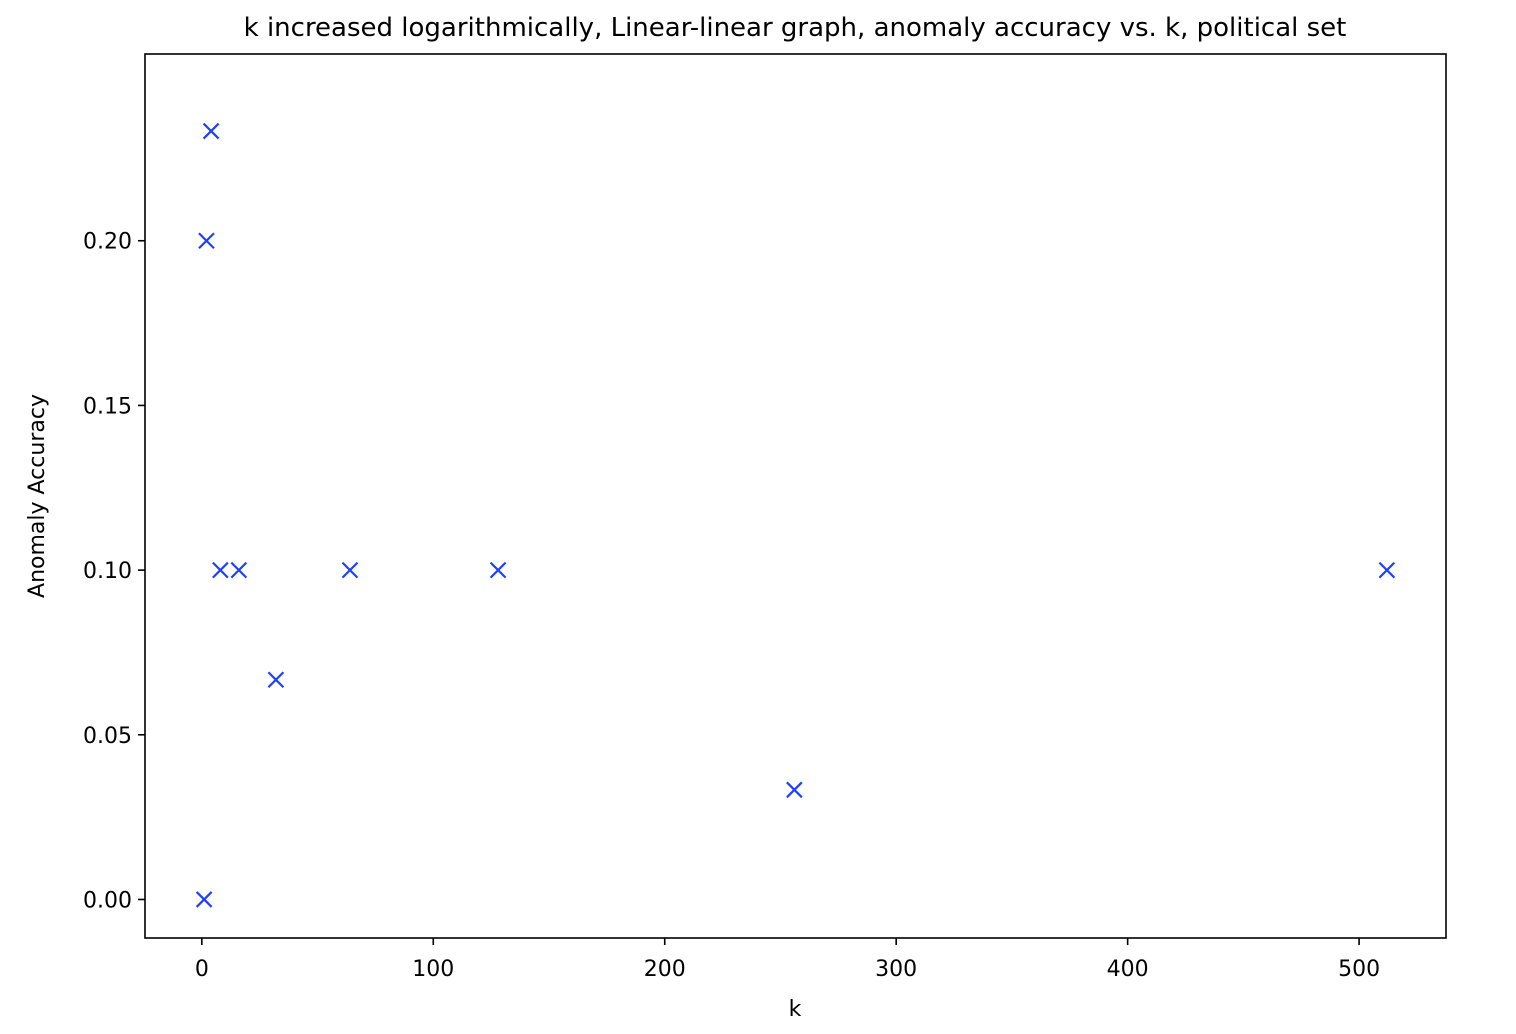 This screenshot has height=1034, width=1516. Describe the element at coordinates (107, 736) in the screenshot. I see `y-tick-label: 0.05` at that location.